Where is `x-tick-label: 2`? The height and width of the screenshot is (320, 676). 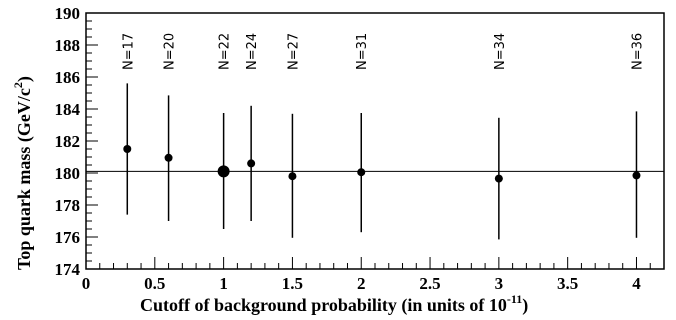
x-tick-label: 2 is located at coordinates (361, 283).